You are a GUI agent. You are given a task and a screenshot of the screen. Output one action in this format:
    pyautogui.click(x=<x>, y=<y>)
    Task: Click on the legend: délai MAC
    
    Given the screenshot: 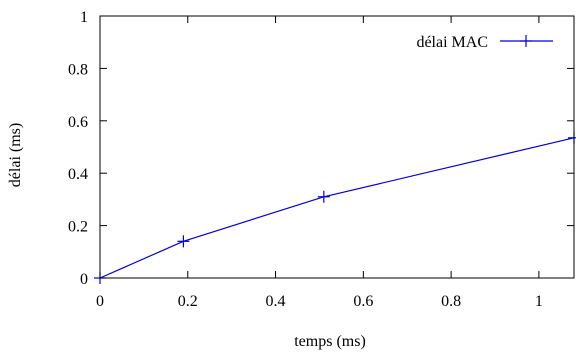 What is the action you would take?
    pyautogui.click(x=484, y=42)
    